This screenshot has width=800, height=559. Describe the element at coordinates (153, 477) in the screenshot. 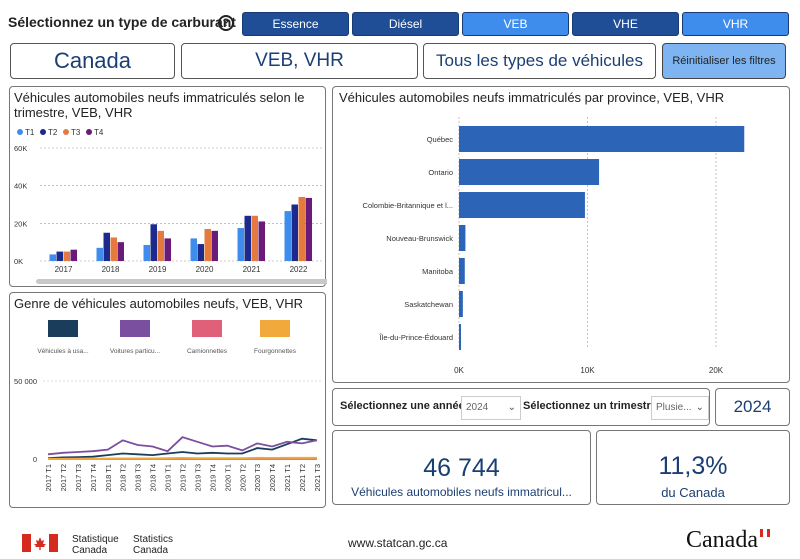

I see `x-tick-label: 2018 T4` at that location.